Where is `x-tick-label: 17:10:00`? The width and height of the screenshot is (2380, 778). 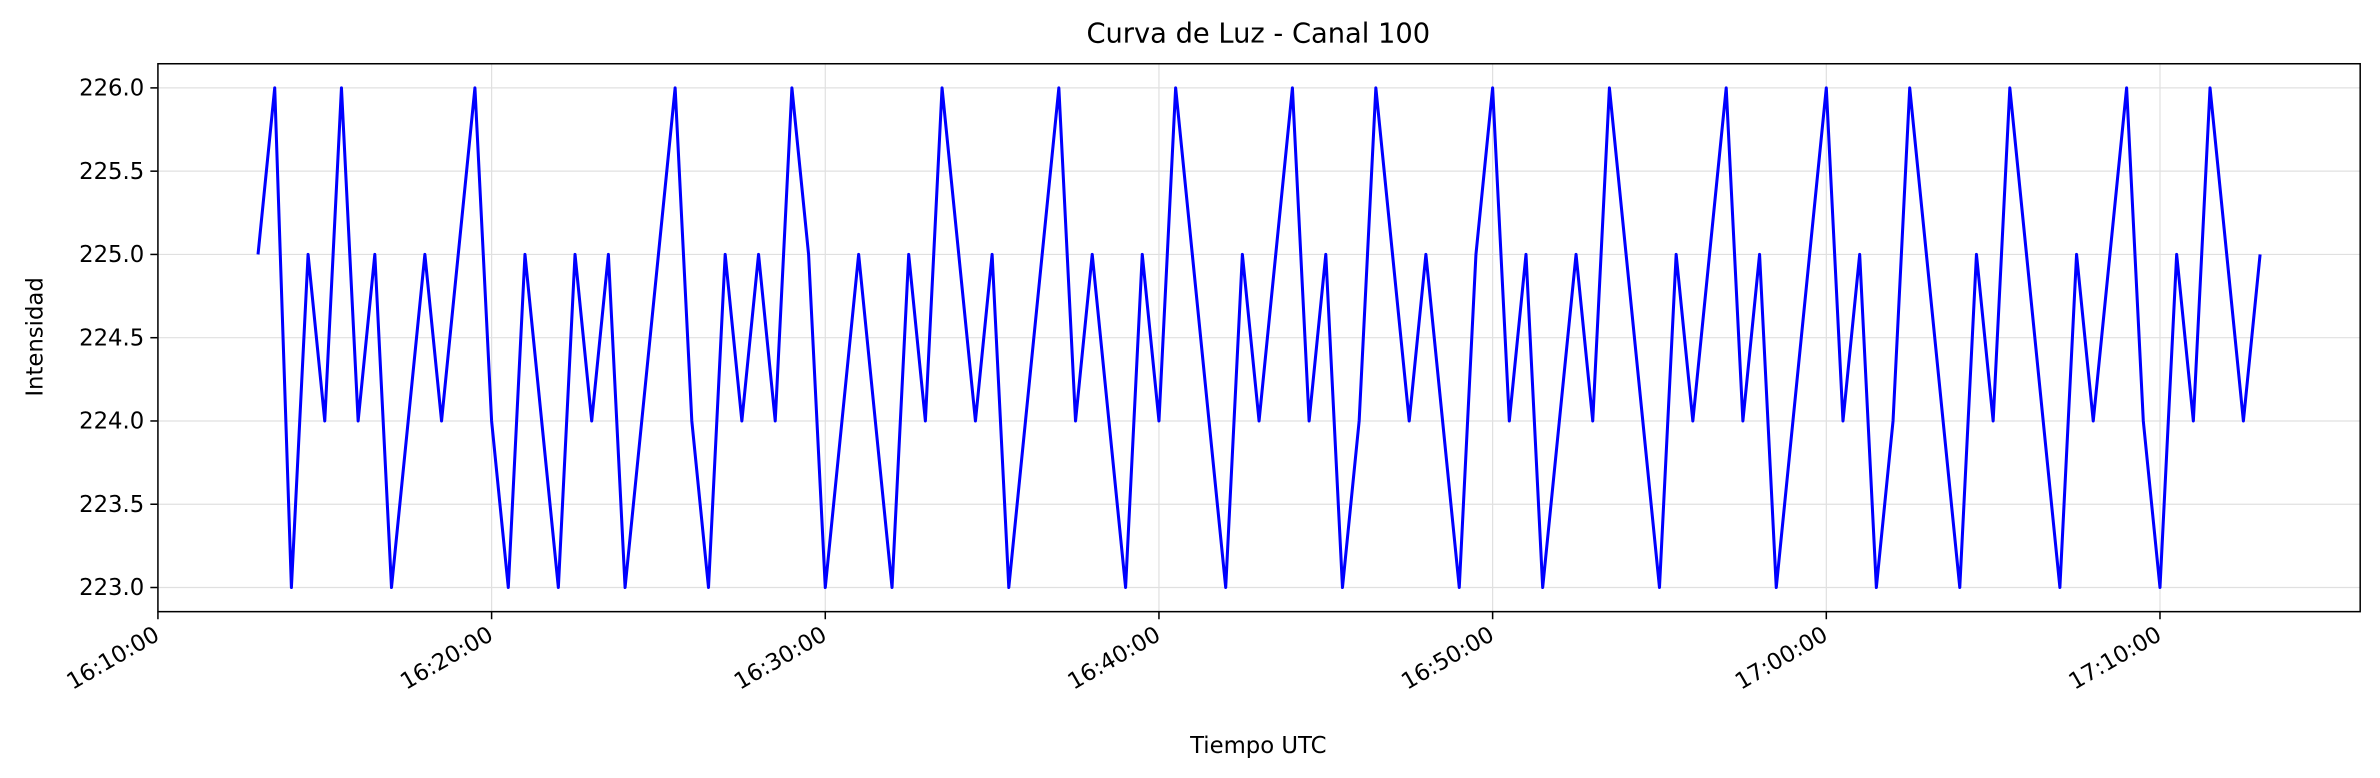
x-tick-label: 17:10:00 is located at coordinates (2115, 659).